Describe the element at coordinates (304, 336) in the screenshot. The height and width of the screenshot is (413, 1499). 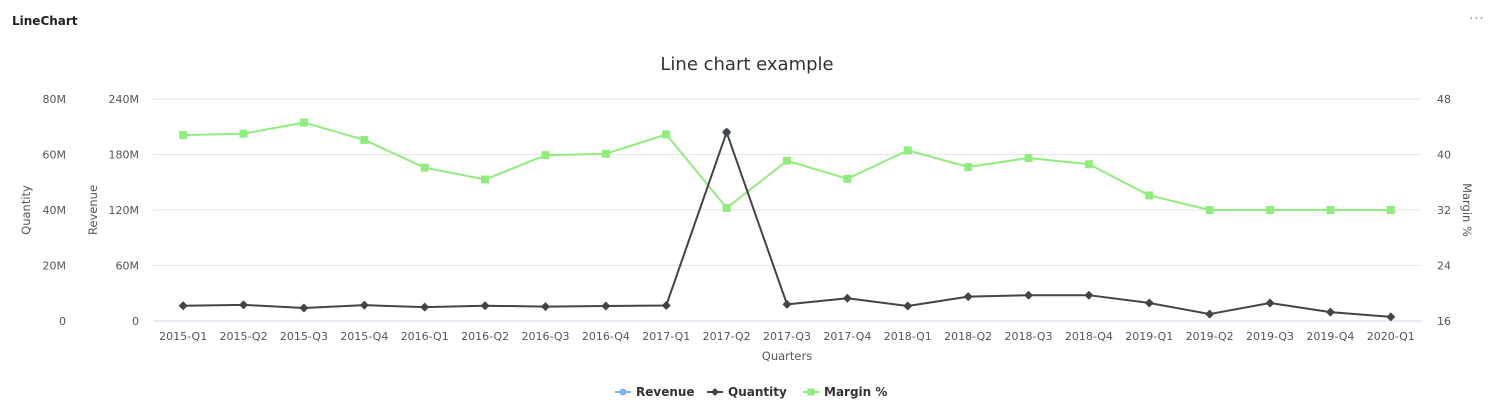
I see `x-tick-label: 2015-Q3` at that location.